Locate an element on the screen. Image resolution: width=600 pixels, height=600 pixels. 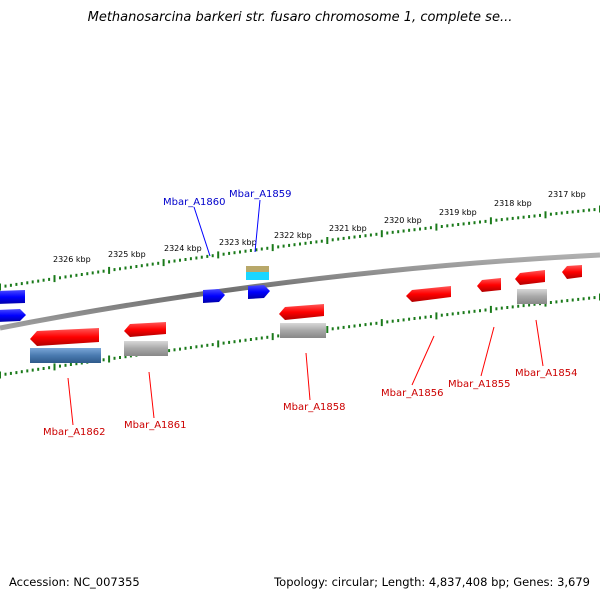
gene-label-mbar-a1854: Mbar_A1854 is located at coordinates (546, 373).